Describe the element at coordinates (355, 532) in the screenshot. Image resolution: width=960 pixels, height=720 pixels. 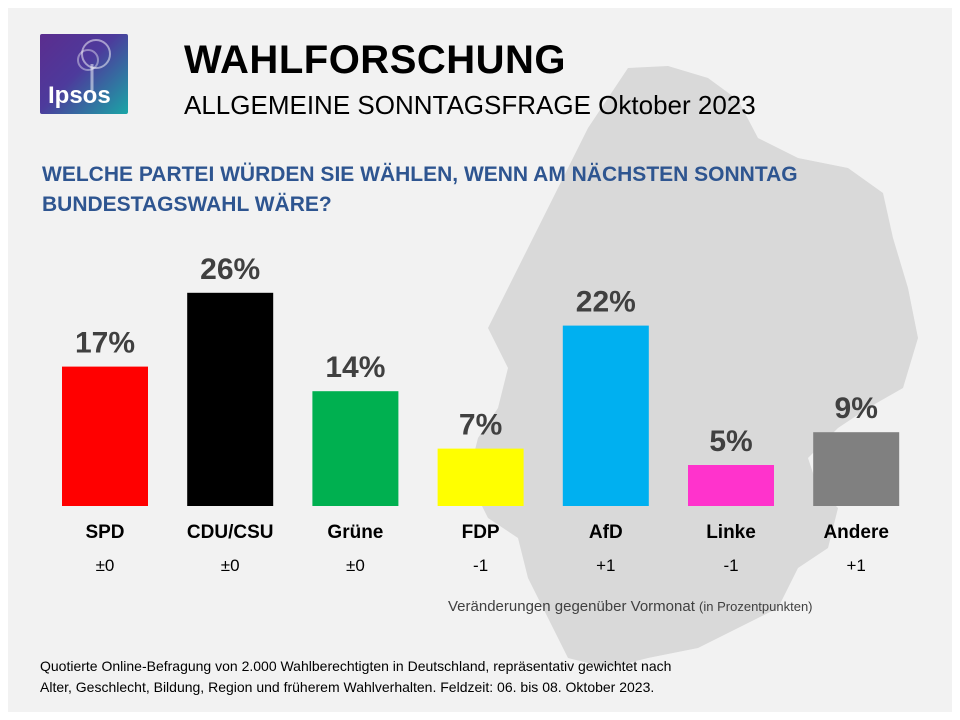
I see `category-label-grüne: Grüne` at that location.